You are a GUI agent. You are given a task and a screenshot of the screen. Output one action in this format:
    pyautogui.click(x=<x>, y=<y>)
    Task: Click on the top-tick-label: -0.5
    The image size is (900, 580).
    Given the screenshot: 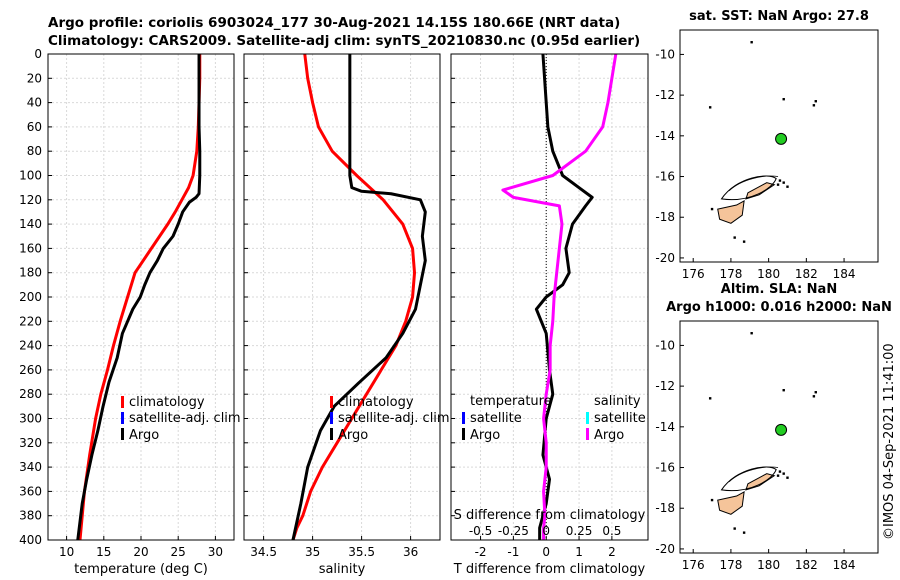 What is the action you would take?
    pyautogui.click(x=480, y=531)
    